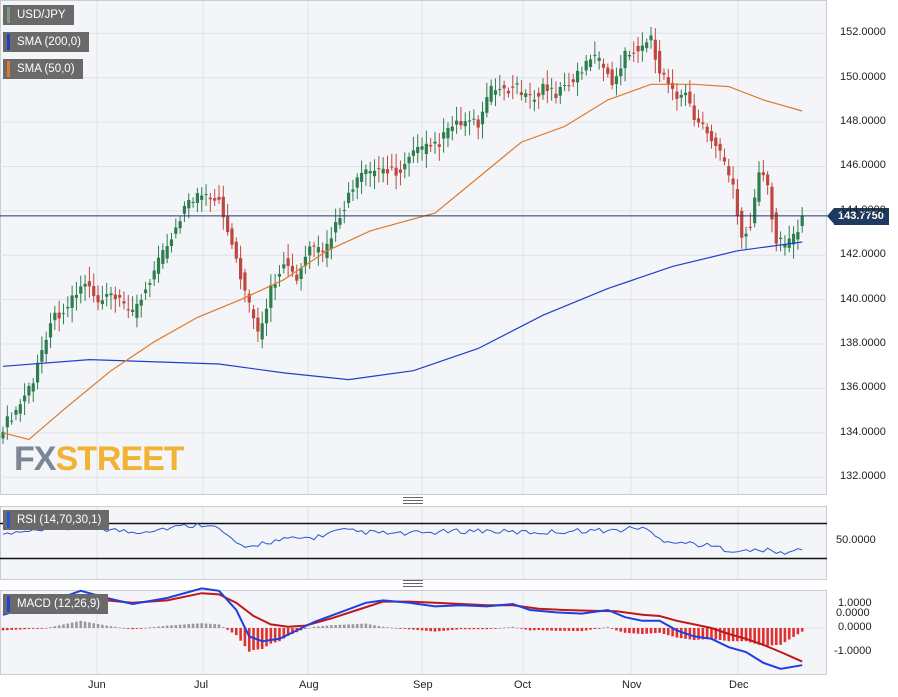 This screenshot has width=898, height=697. I want to click on rsi-pane, so click(413, 543).